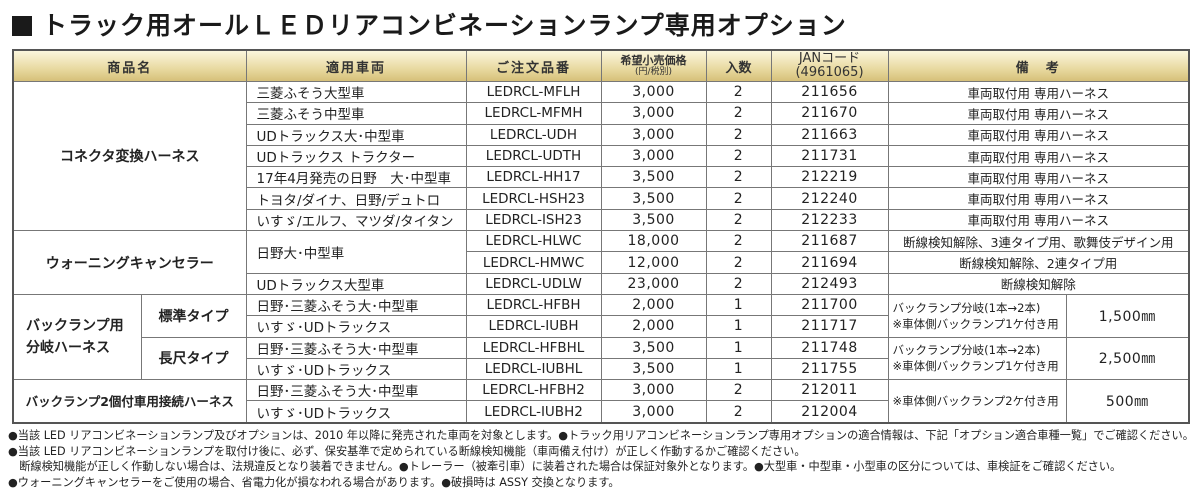 The image size is (1200, 497). What do you see at coordinates (533, 92) in the screenshot?
I see `order-number: LEDRCL-MFLH` at bounding box center [533, 92].